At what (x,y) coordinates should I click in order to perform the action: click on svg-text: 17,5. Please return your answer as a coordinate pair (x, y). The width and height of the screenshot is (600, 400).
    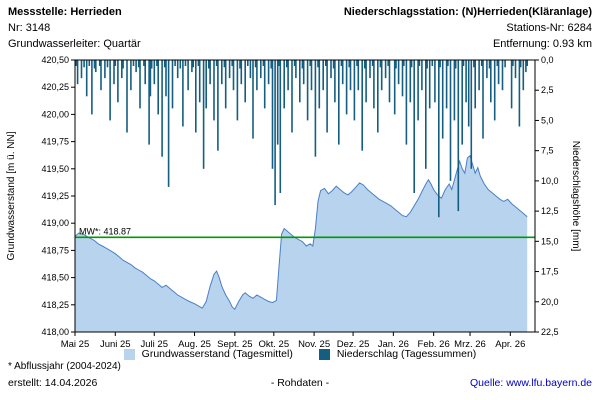
    Looking at the image, I should click on (550, 272).